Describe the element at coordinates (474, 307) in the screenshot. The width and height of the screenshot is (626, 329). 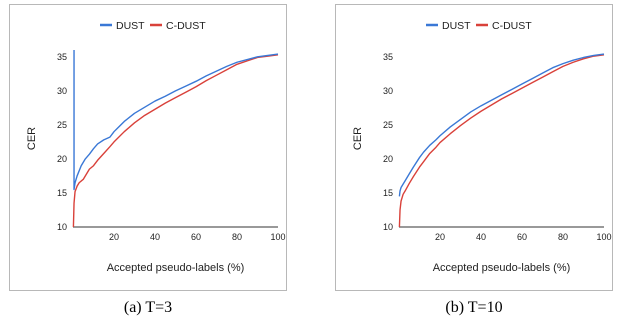
I see `caption-t10: (b) T=10` at that location.